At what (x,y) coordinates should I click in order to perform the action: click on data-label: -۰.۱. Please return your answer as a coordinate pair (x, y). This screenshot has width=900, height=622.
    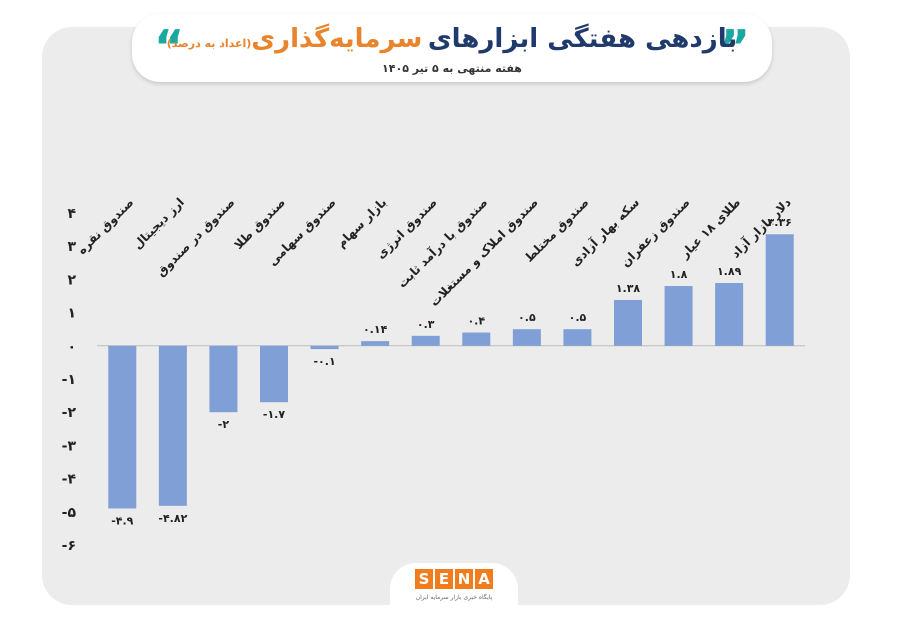
    Looking at the image, I should click on (324, 361).